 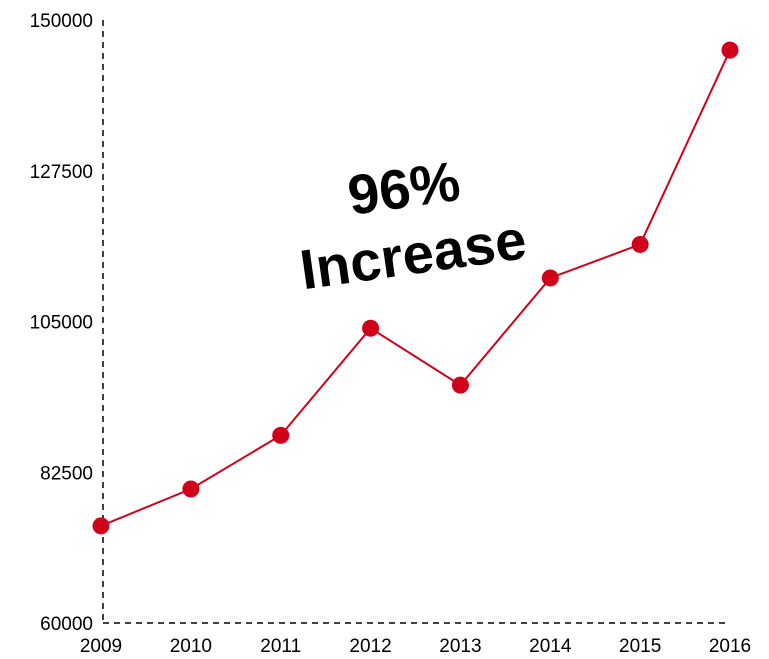 What do you see at coordinates (640, 646) in the screenshot?
I see `x-tick-label: 2015` at bounding box center [640, 646].